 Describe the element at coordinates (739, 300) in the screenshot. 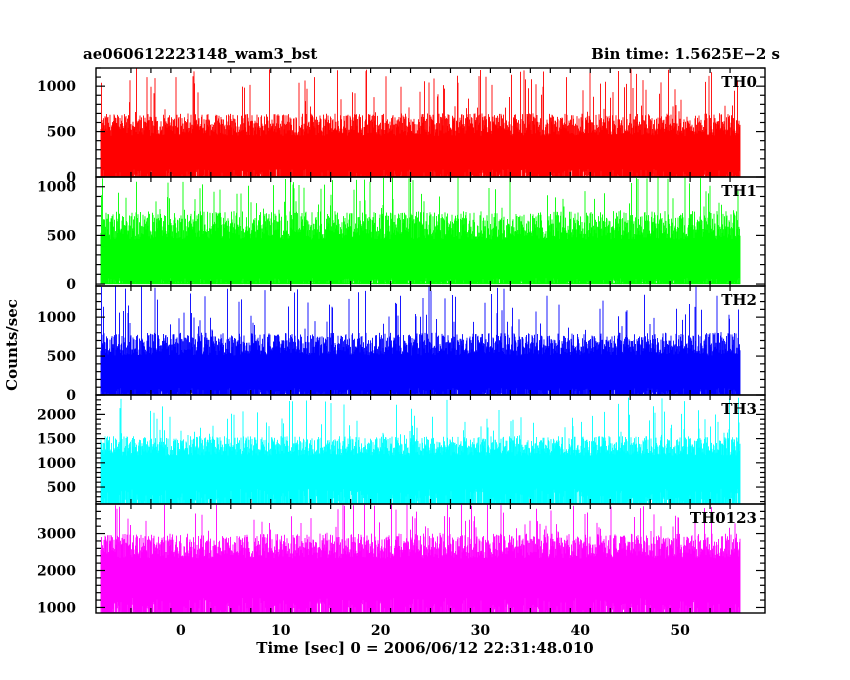

I see `series-label-th2: TH2` at that location.